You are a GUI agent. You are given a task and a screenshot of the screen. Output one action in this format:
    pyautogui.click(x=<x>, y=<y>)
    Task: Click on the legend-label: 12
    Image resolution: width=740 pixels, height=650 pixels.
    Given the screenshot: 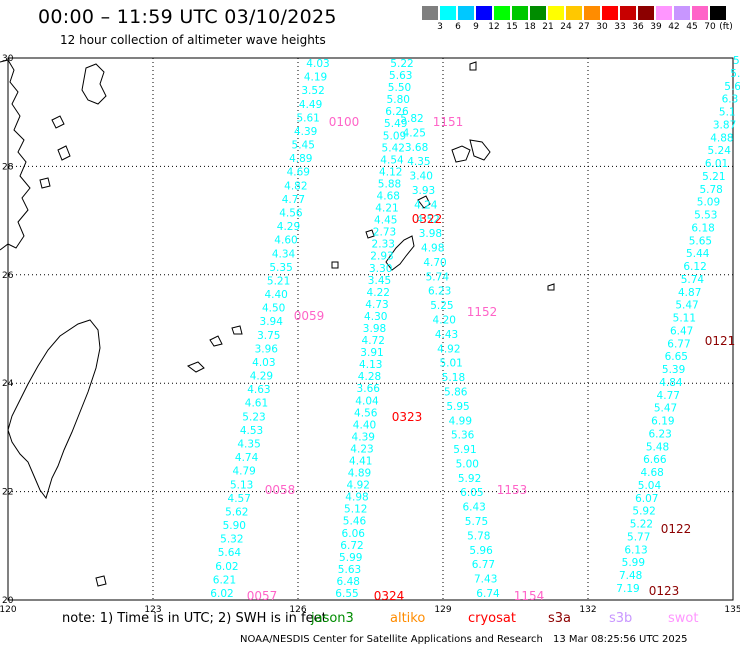 What is the action you would take?
    pyautogui.click(x=494, y=27)
    